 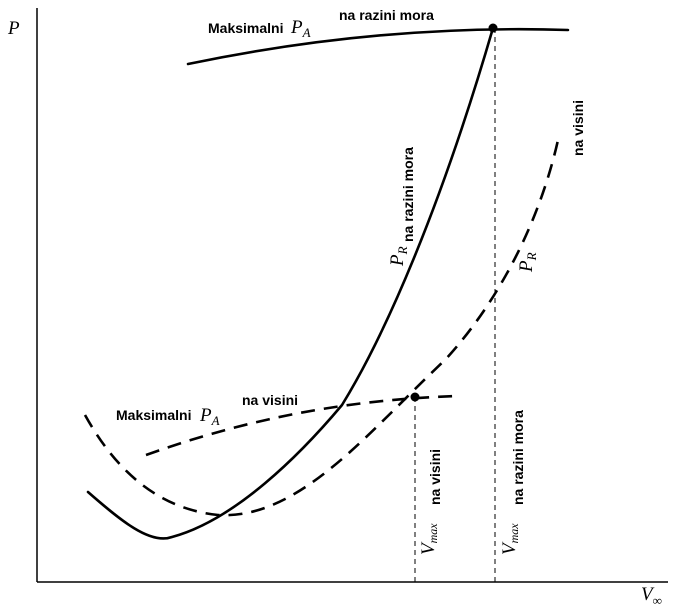 What do you see at coordinates (386, 15) in the screenshot?
I see `pa-sea-level-label-suffix: na razini mora` at bounding box center [386, 15].